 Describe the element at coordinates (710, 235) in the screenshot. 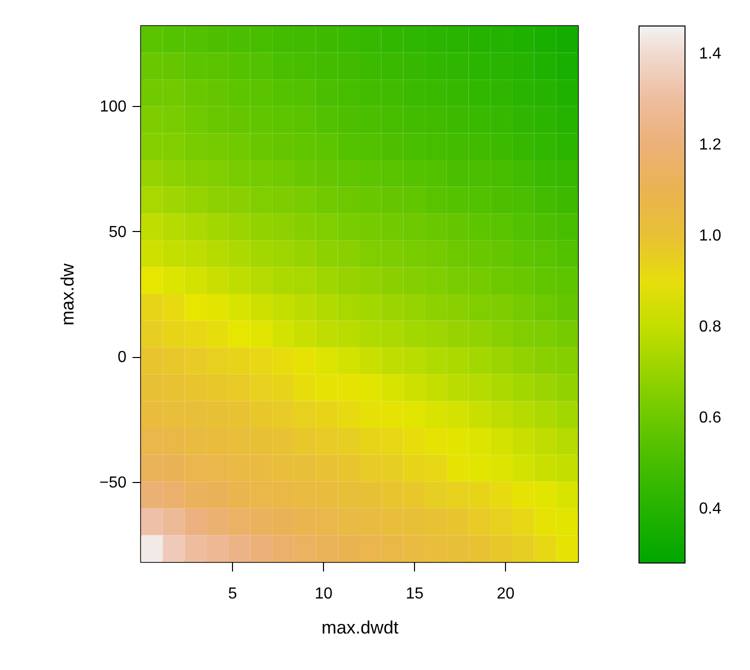

I see `color-bar-label: 1.0` at that location.